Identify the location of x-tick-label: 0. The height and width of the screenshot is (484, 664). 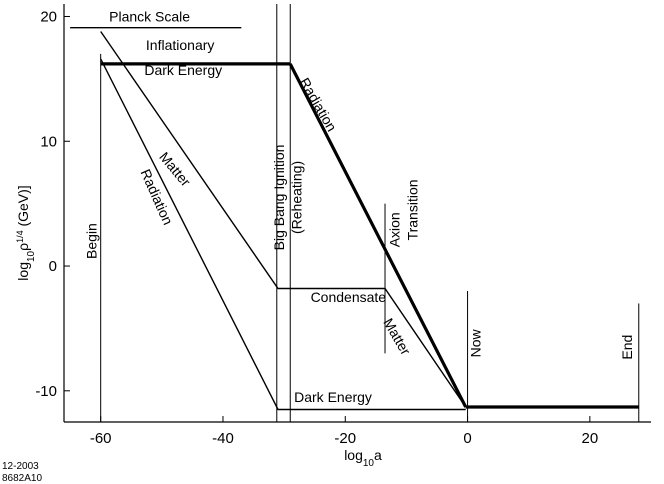
(467, 438).